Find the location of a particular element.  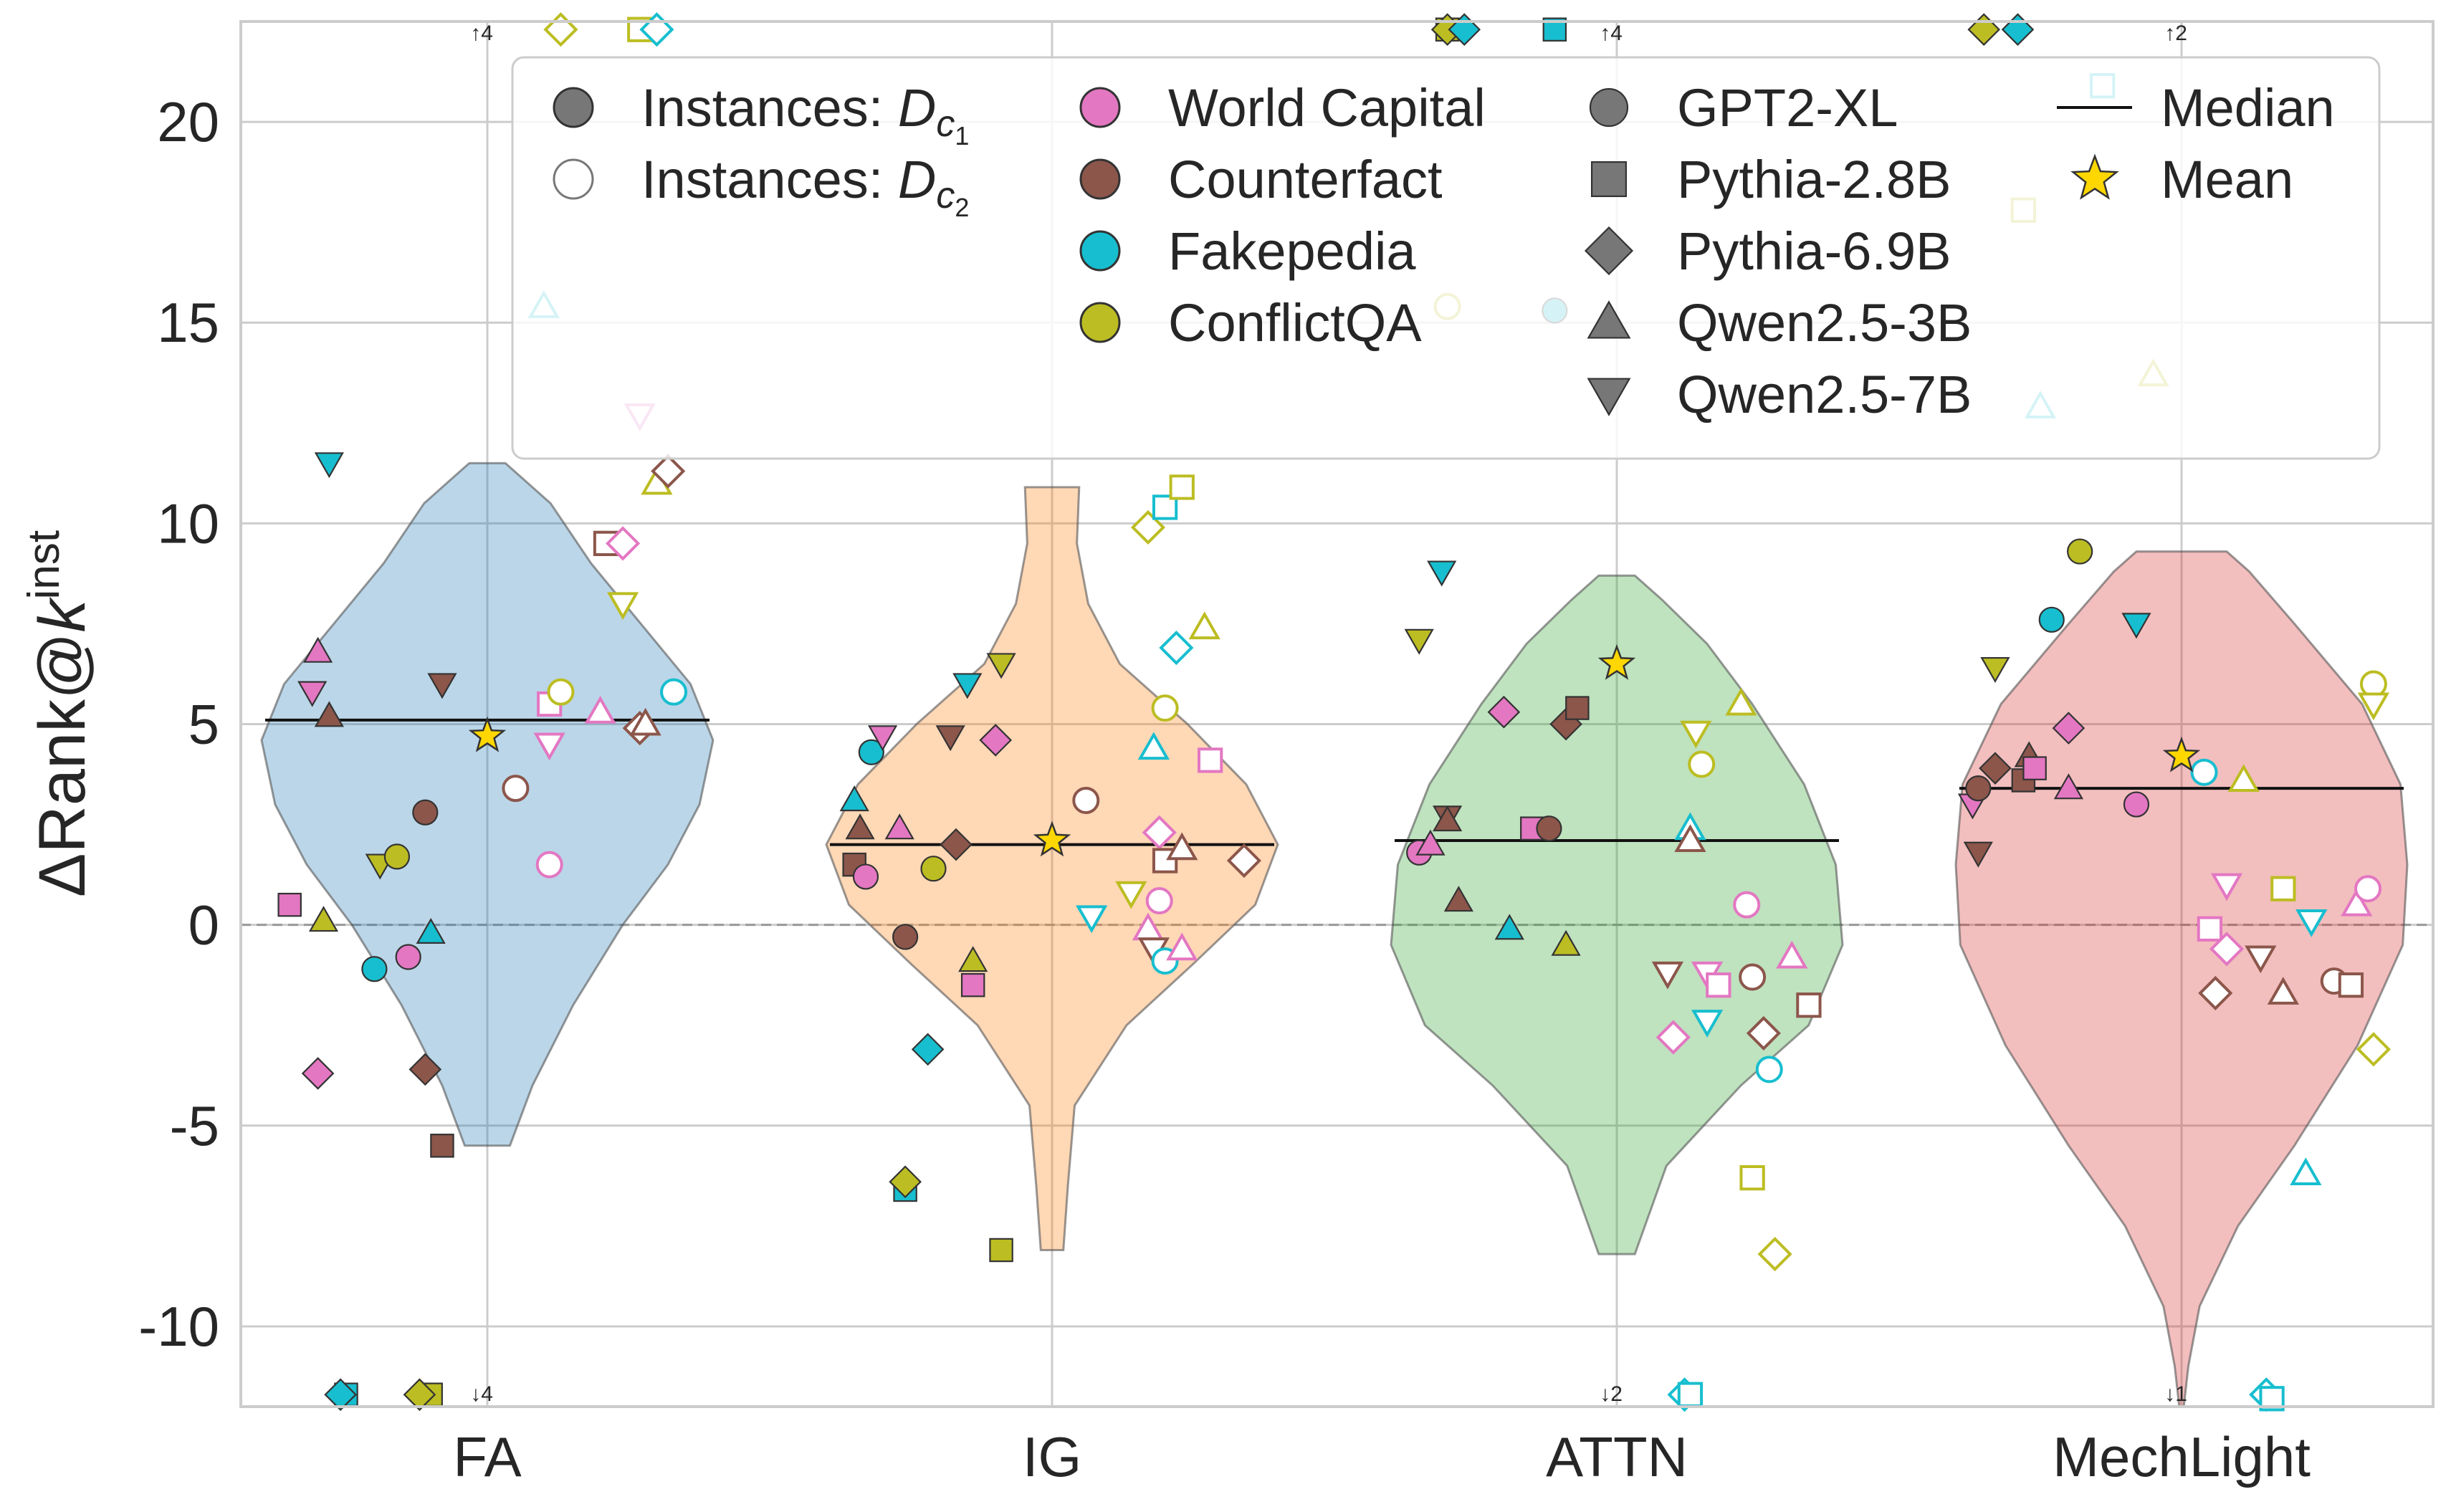

y-tick-label: -10 is located at coordinates (178, 1326).